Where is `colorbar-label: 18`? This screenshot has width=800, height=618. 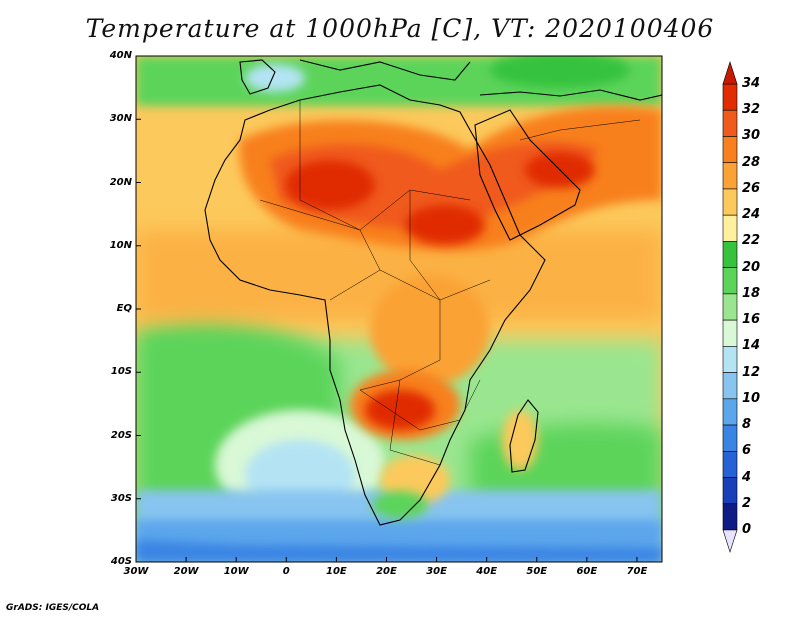 colorbar-label: 18 is located at coordinates (751, 293).